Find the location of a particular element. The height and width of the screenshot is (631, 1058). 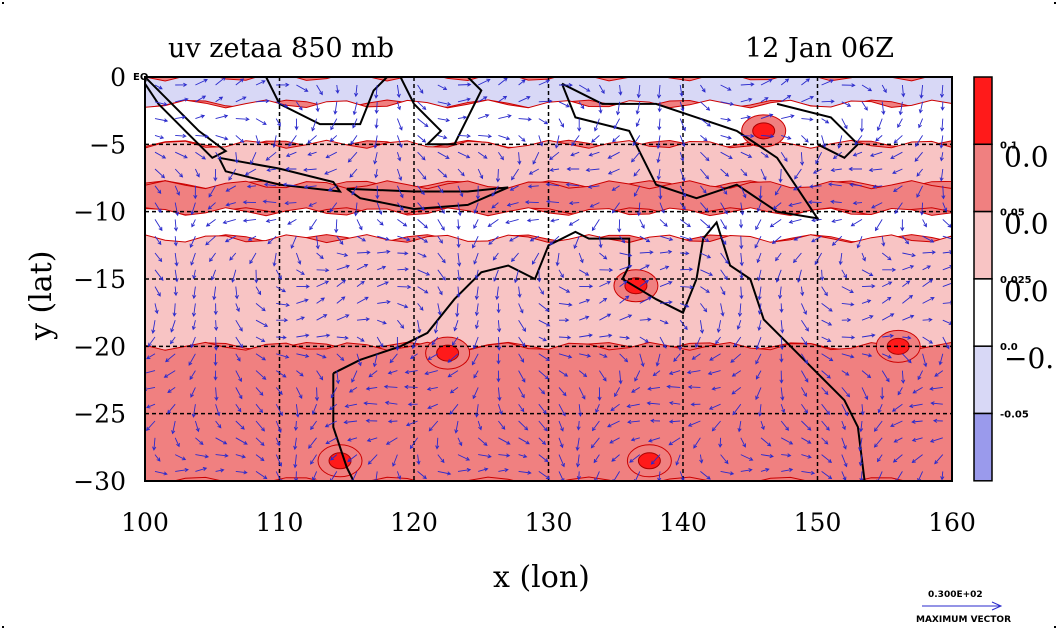

max-vector-legend: 0.300E+02 MAXIMUM VECTOR is located at coordinates (963, 607).